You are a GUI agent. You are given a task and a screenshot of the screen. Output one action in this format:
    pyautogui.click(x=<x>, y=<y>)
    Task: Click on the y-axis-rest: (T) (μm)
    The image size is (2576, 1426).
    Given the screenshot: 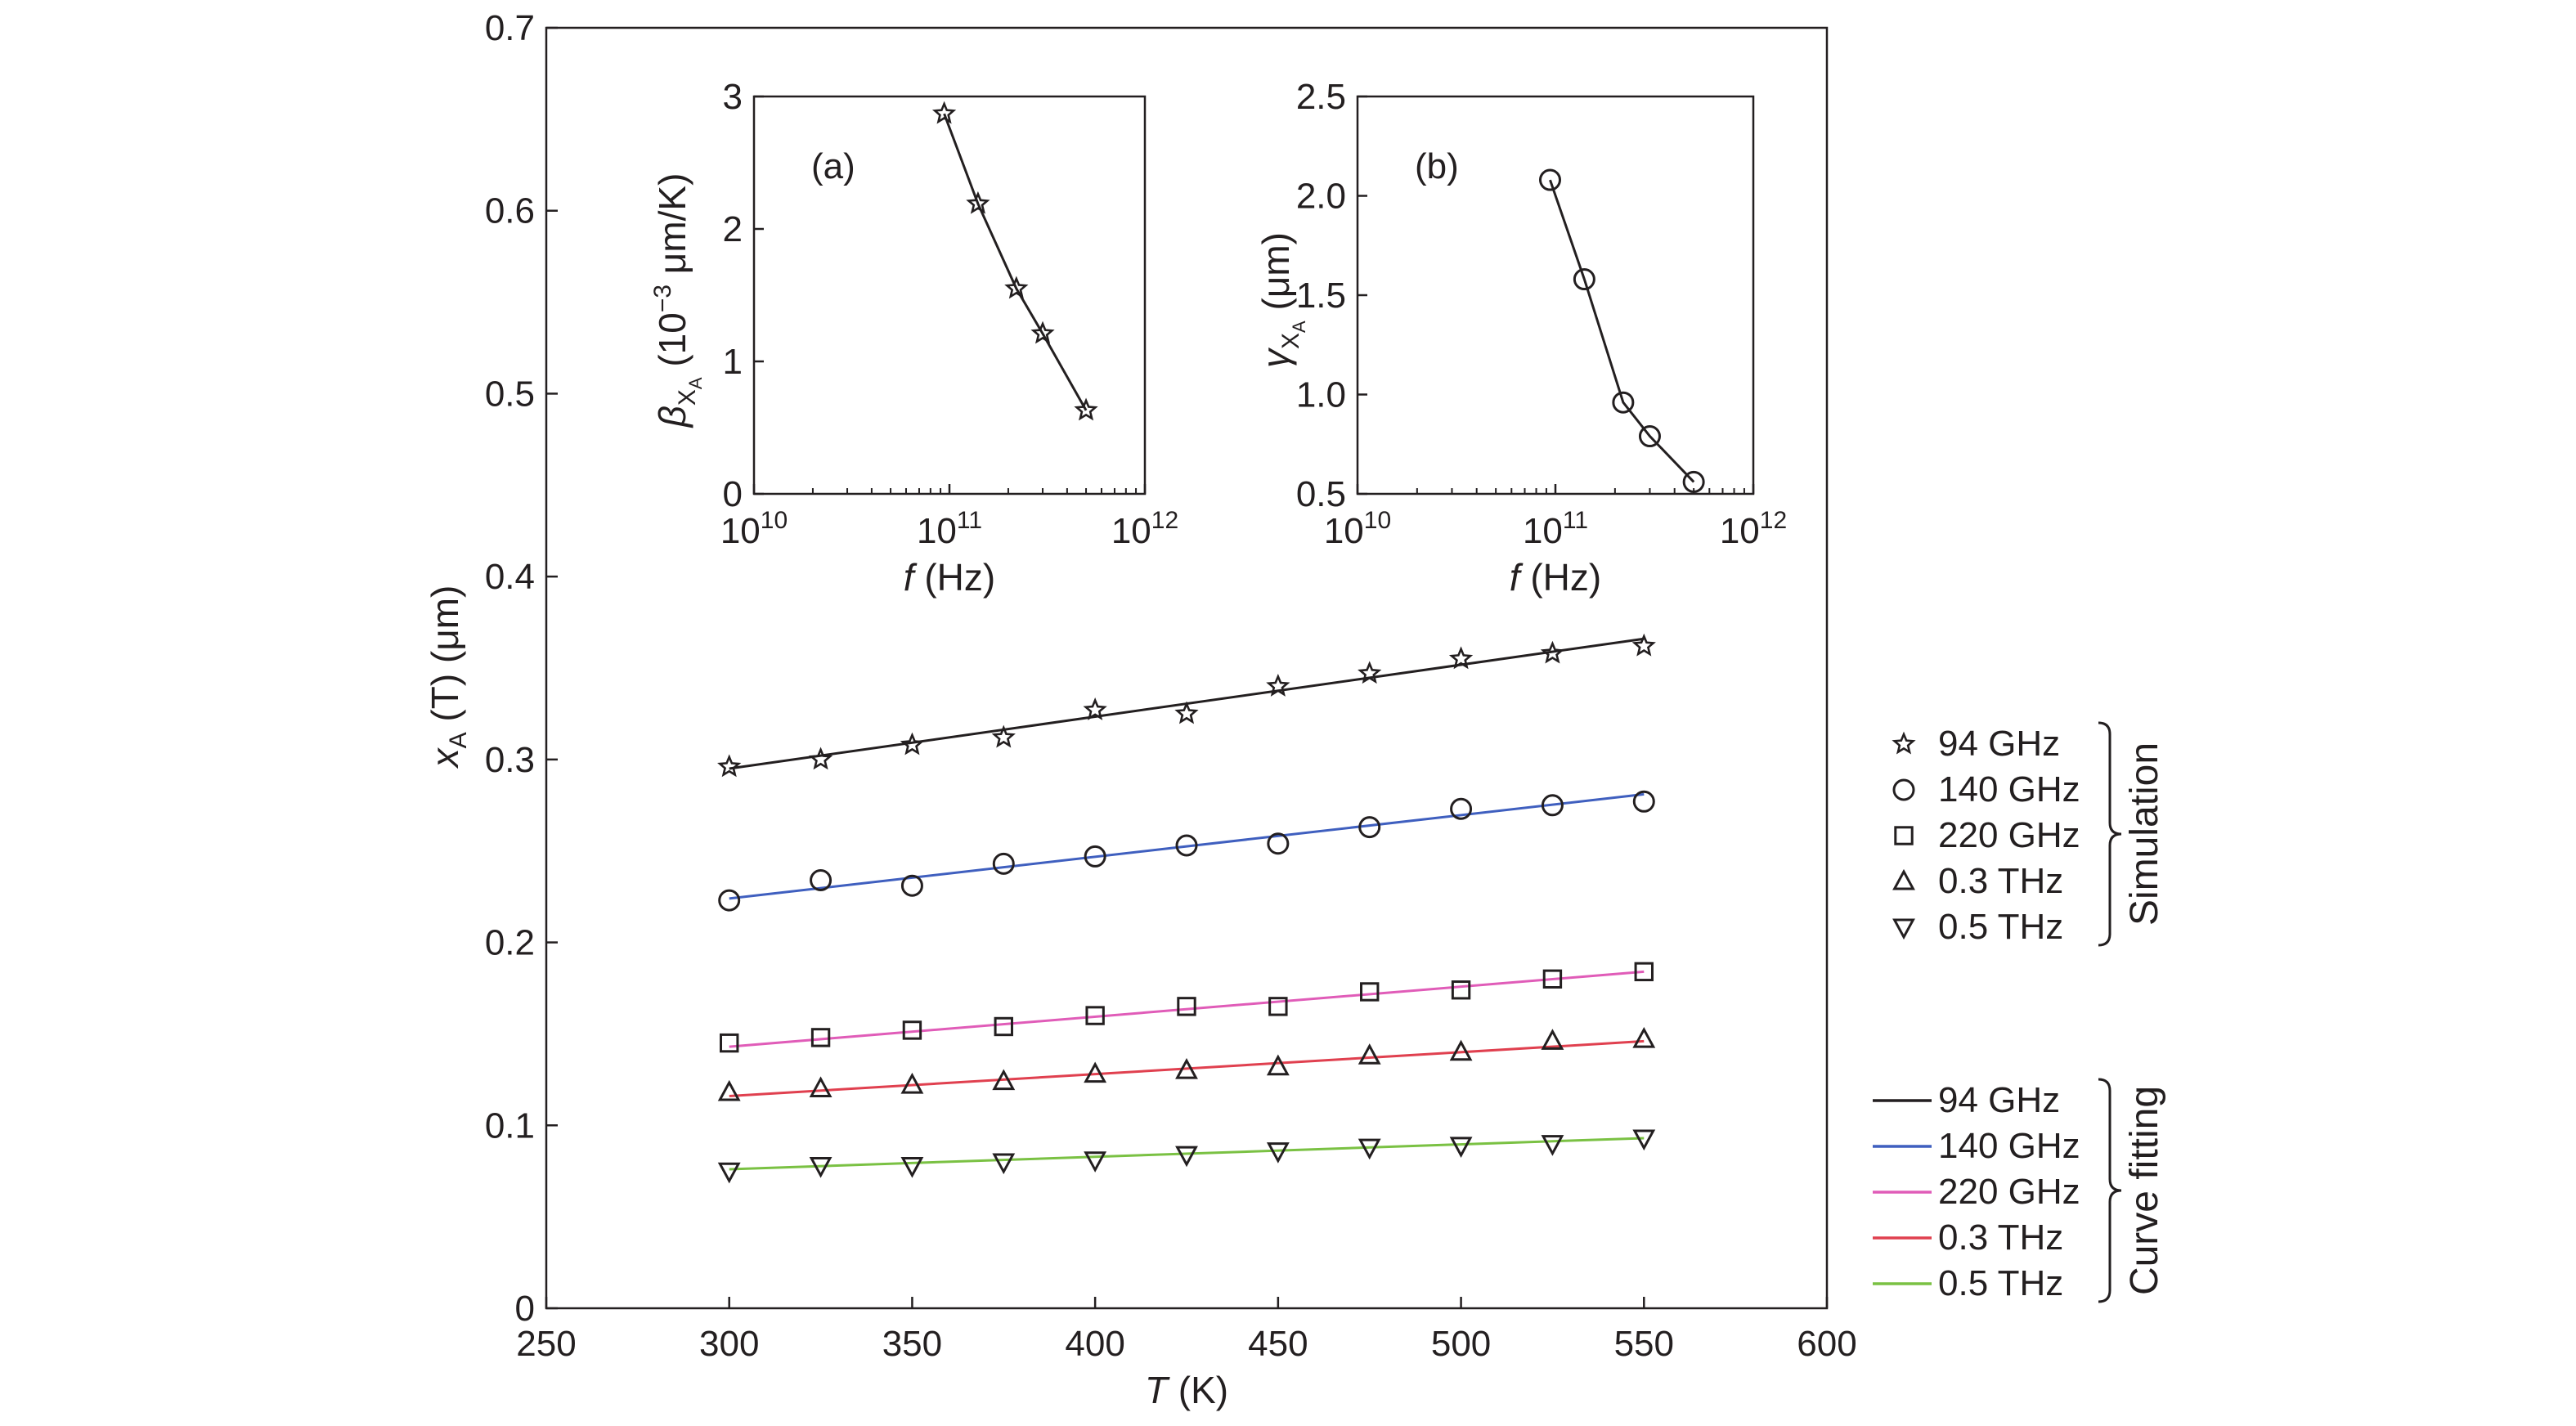 What is the action you would take?
    pyautogui.click(x=445, y=659)
    